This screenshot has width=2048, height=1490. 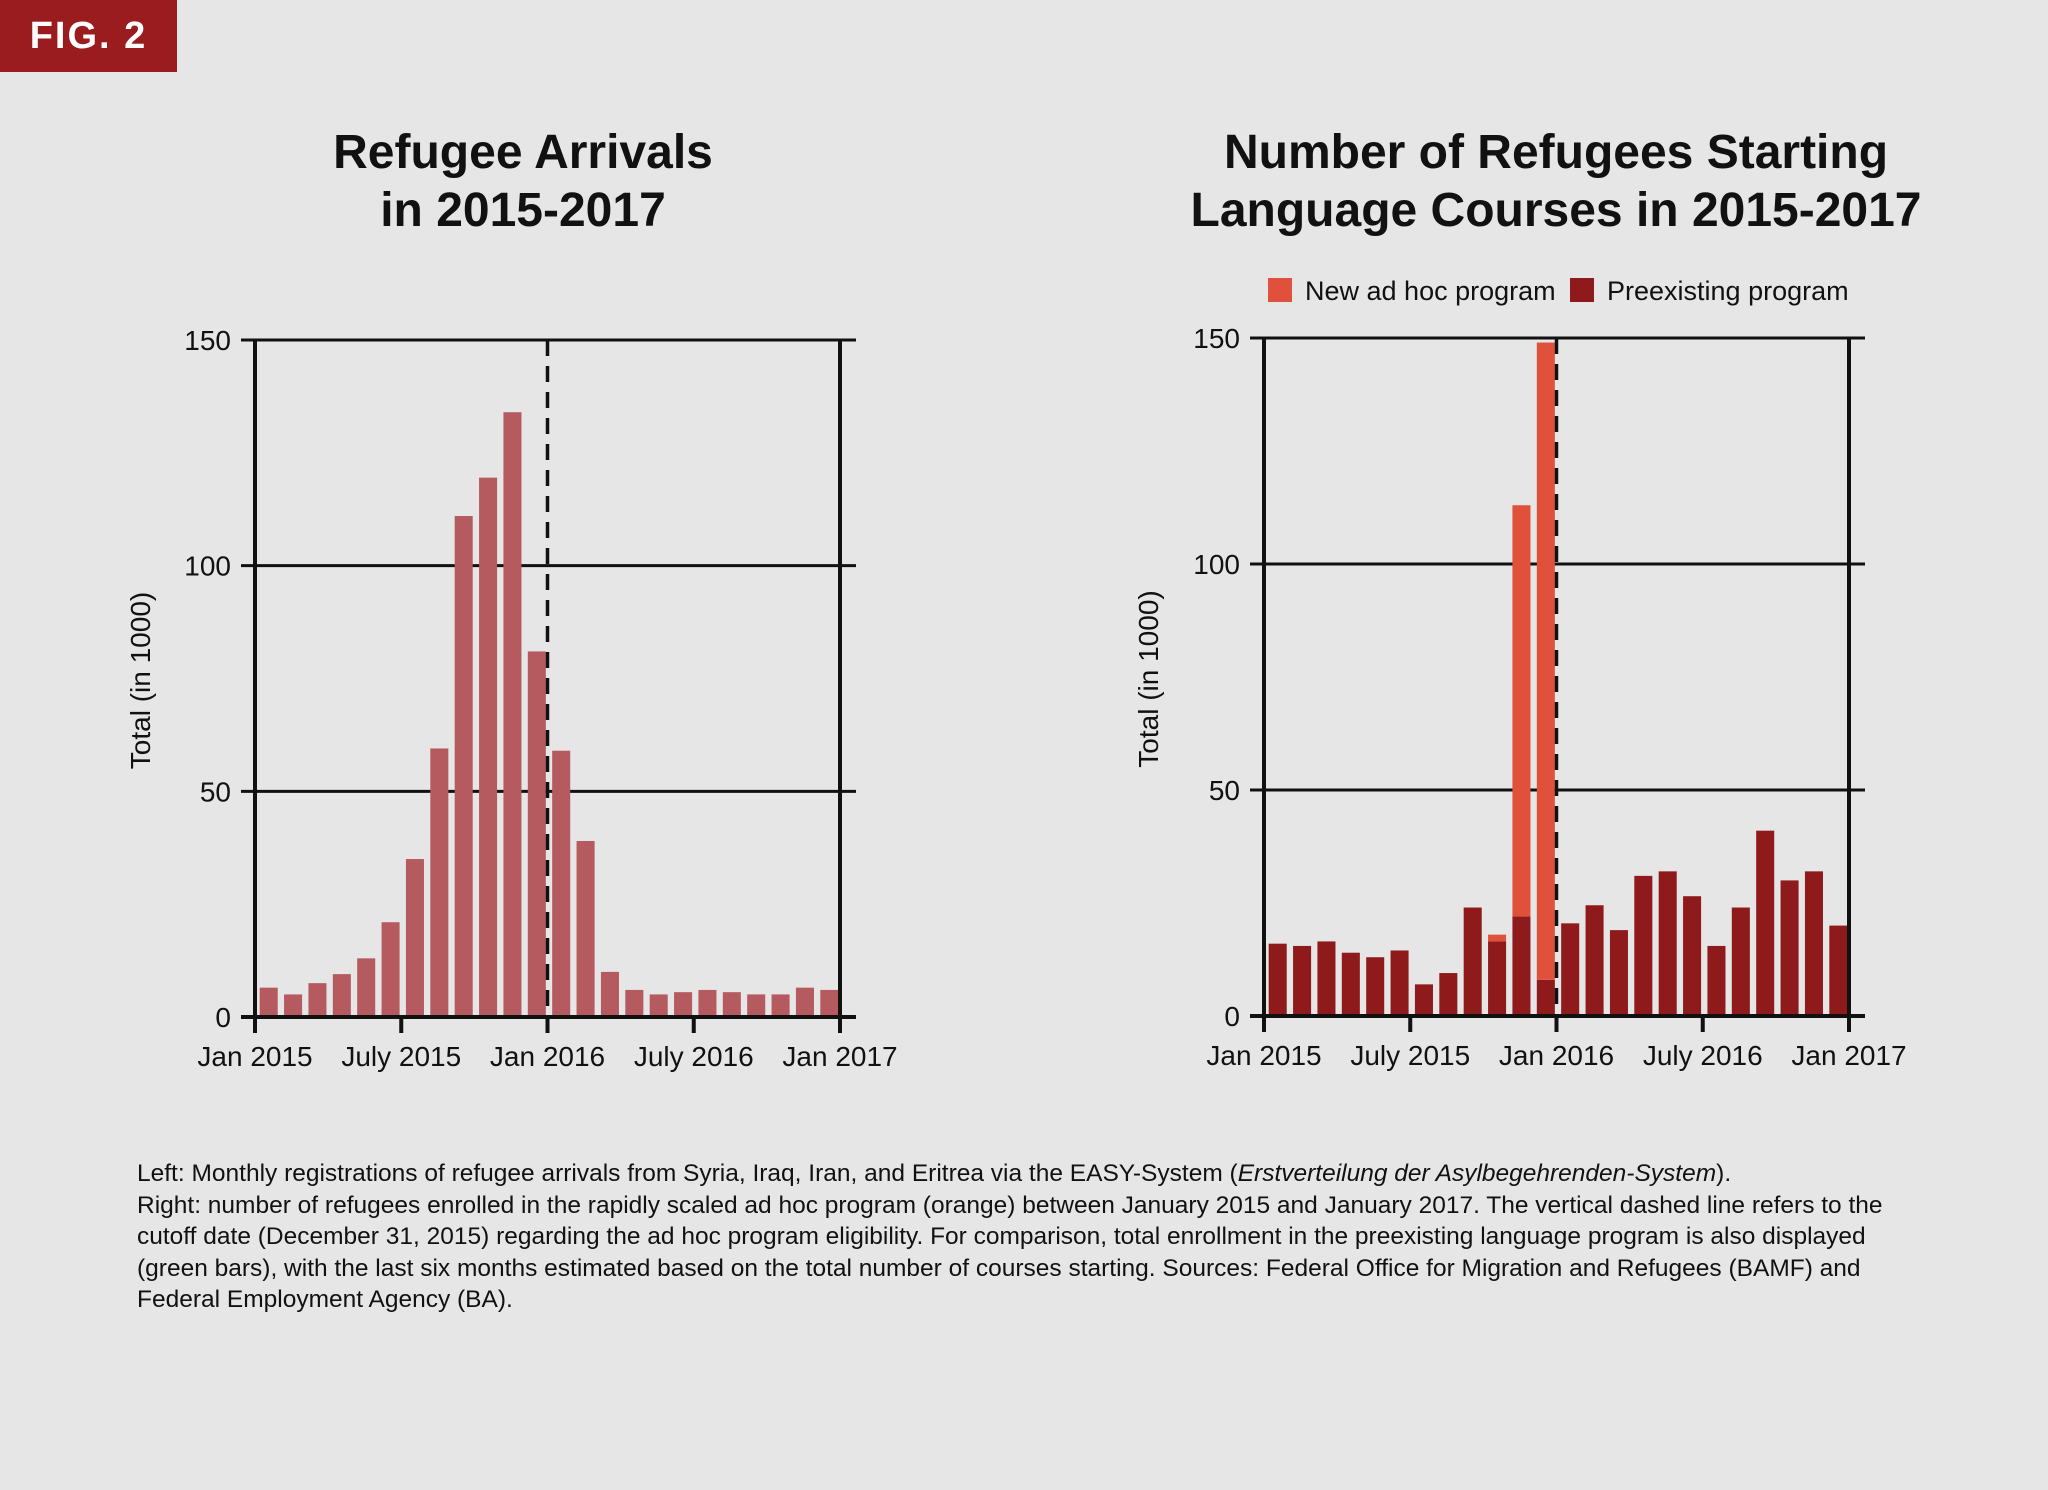 What do you see at coordinates (223, 1017) in the screenshot?
I see `left-y-tick-label-0: 0` at bounding box center [223, 1017].